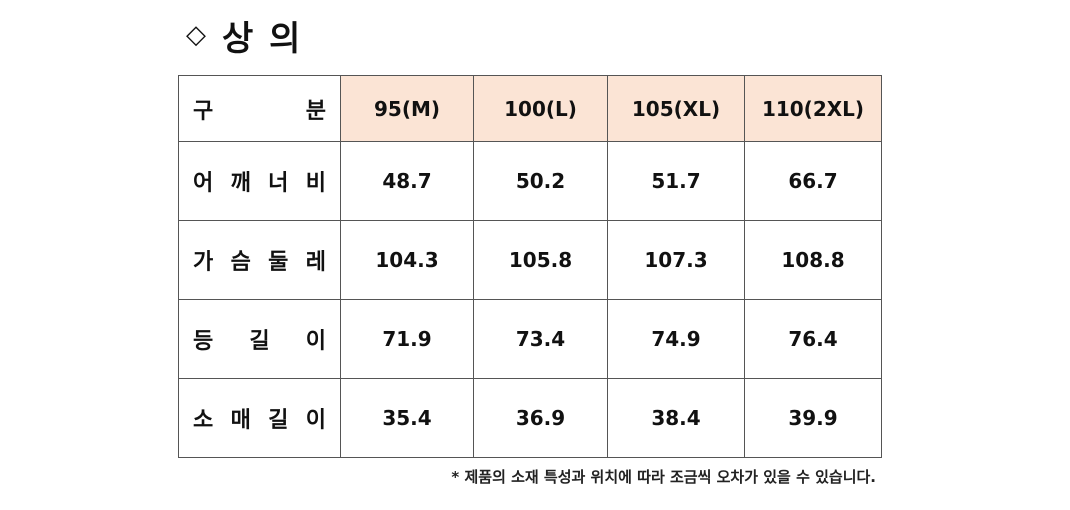 This screenshot has width=1070, height=510. What do you see at coordinates (315, 262) in the screenshot?
I see `row-label-char: 레` at bounding box center [315, 262].